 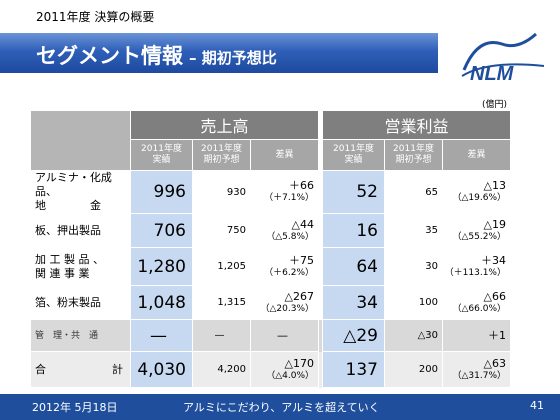 What do you see at coordinates (161, 369) in the screenshot?
I see `sales-actual-cell: 4,030` at bounding box center [161, 369].